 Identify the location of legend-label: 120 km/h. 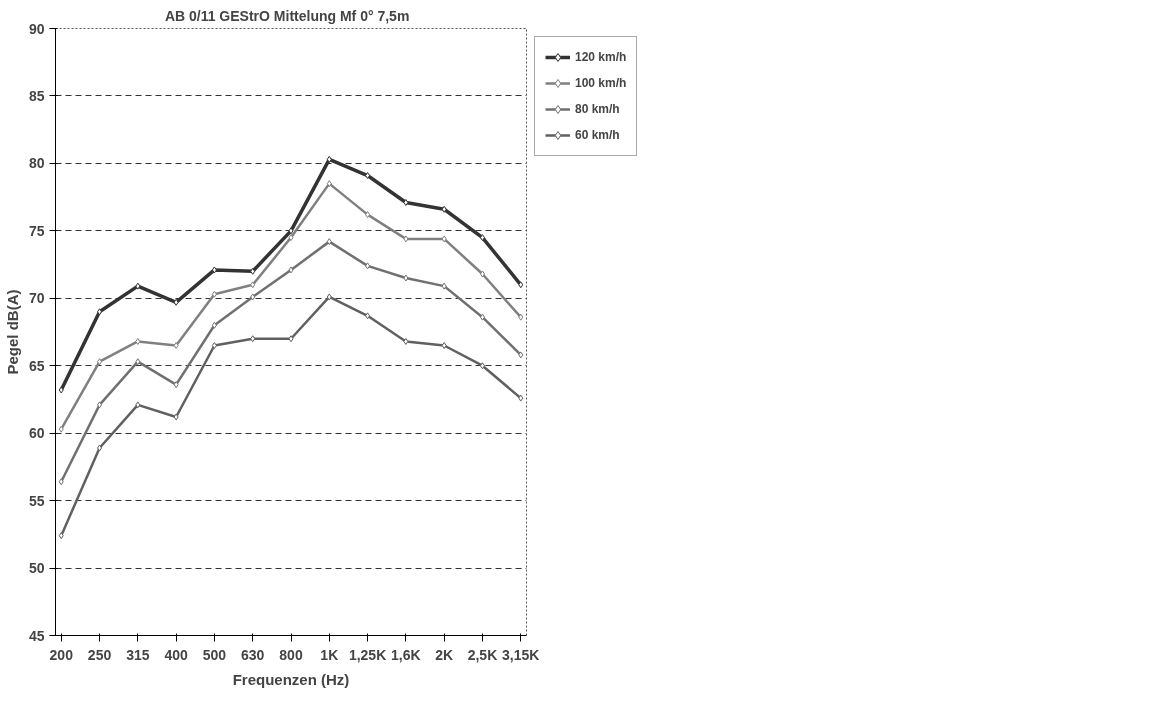
(601, 57).